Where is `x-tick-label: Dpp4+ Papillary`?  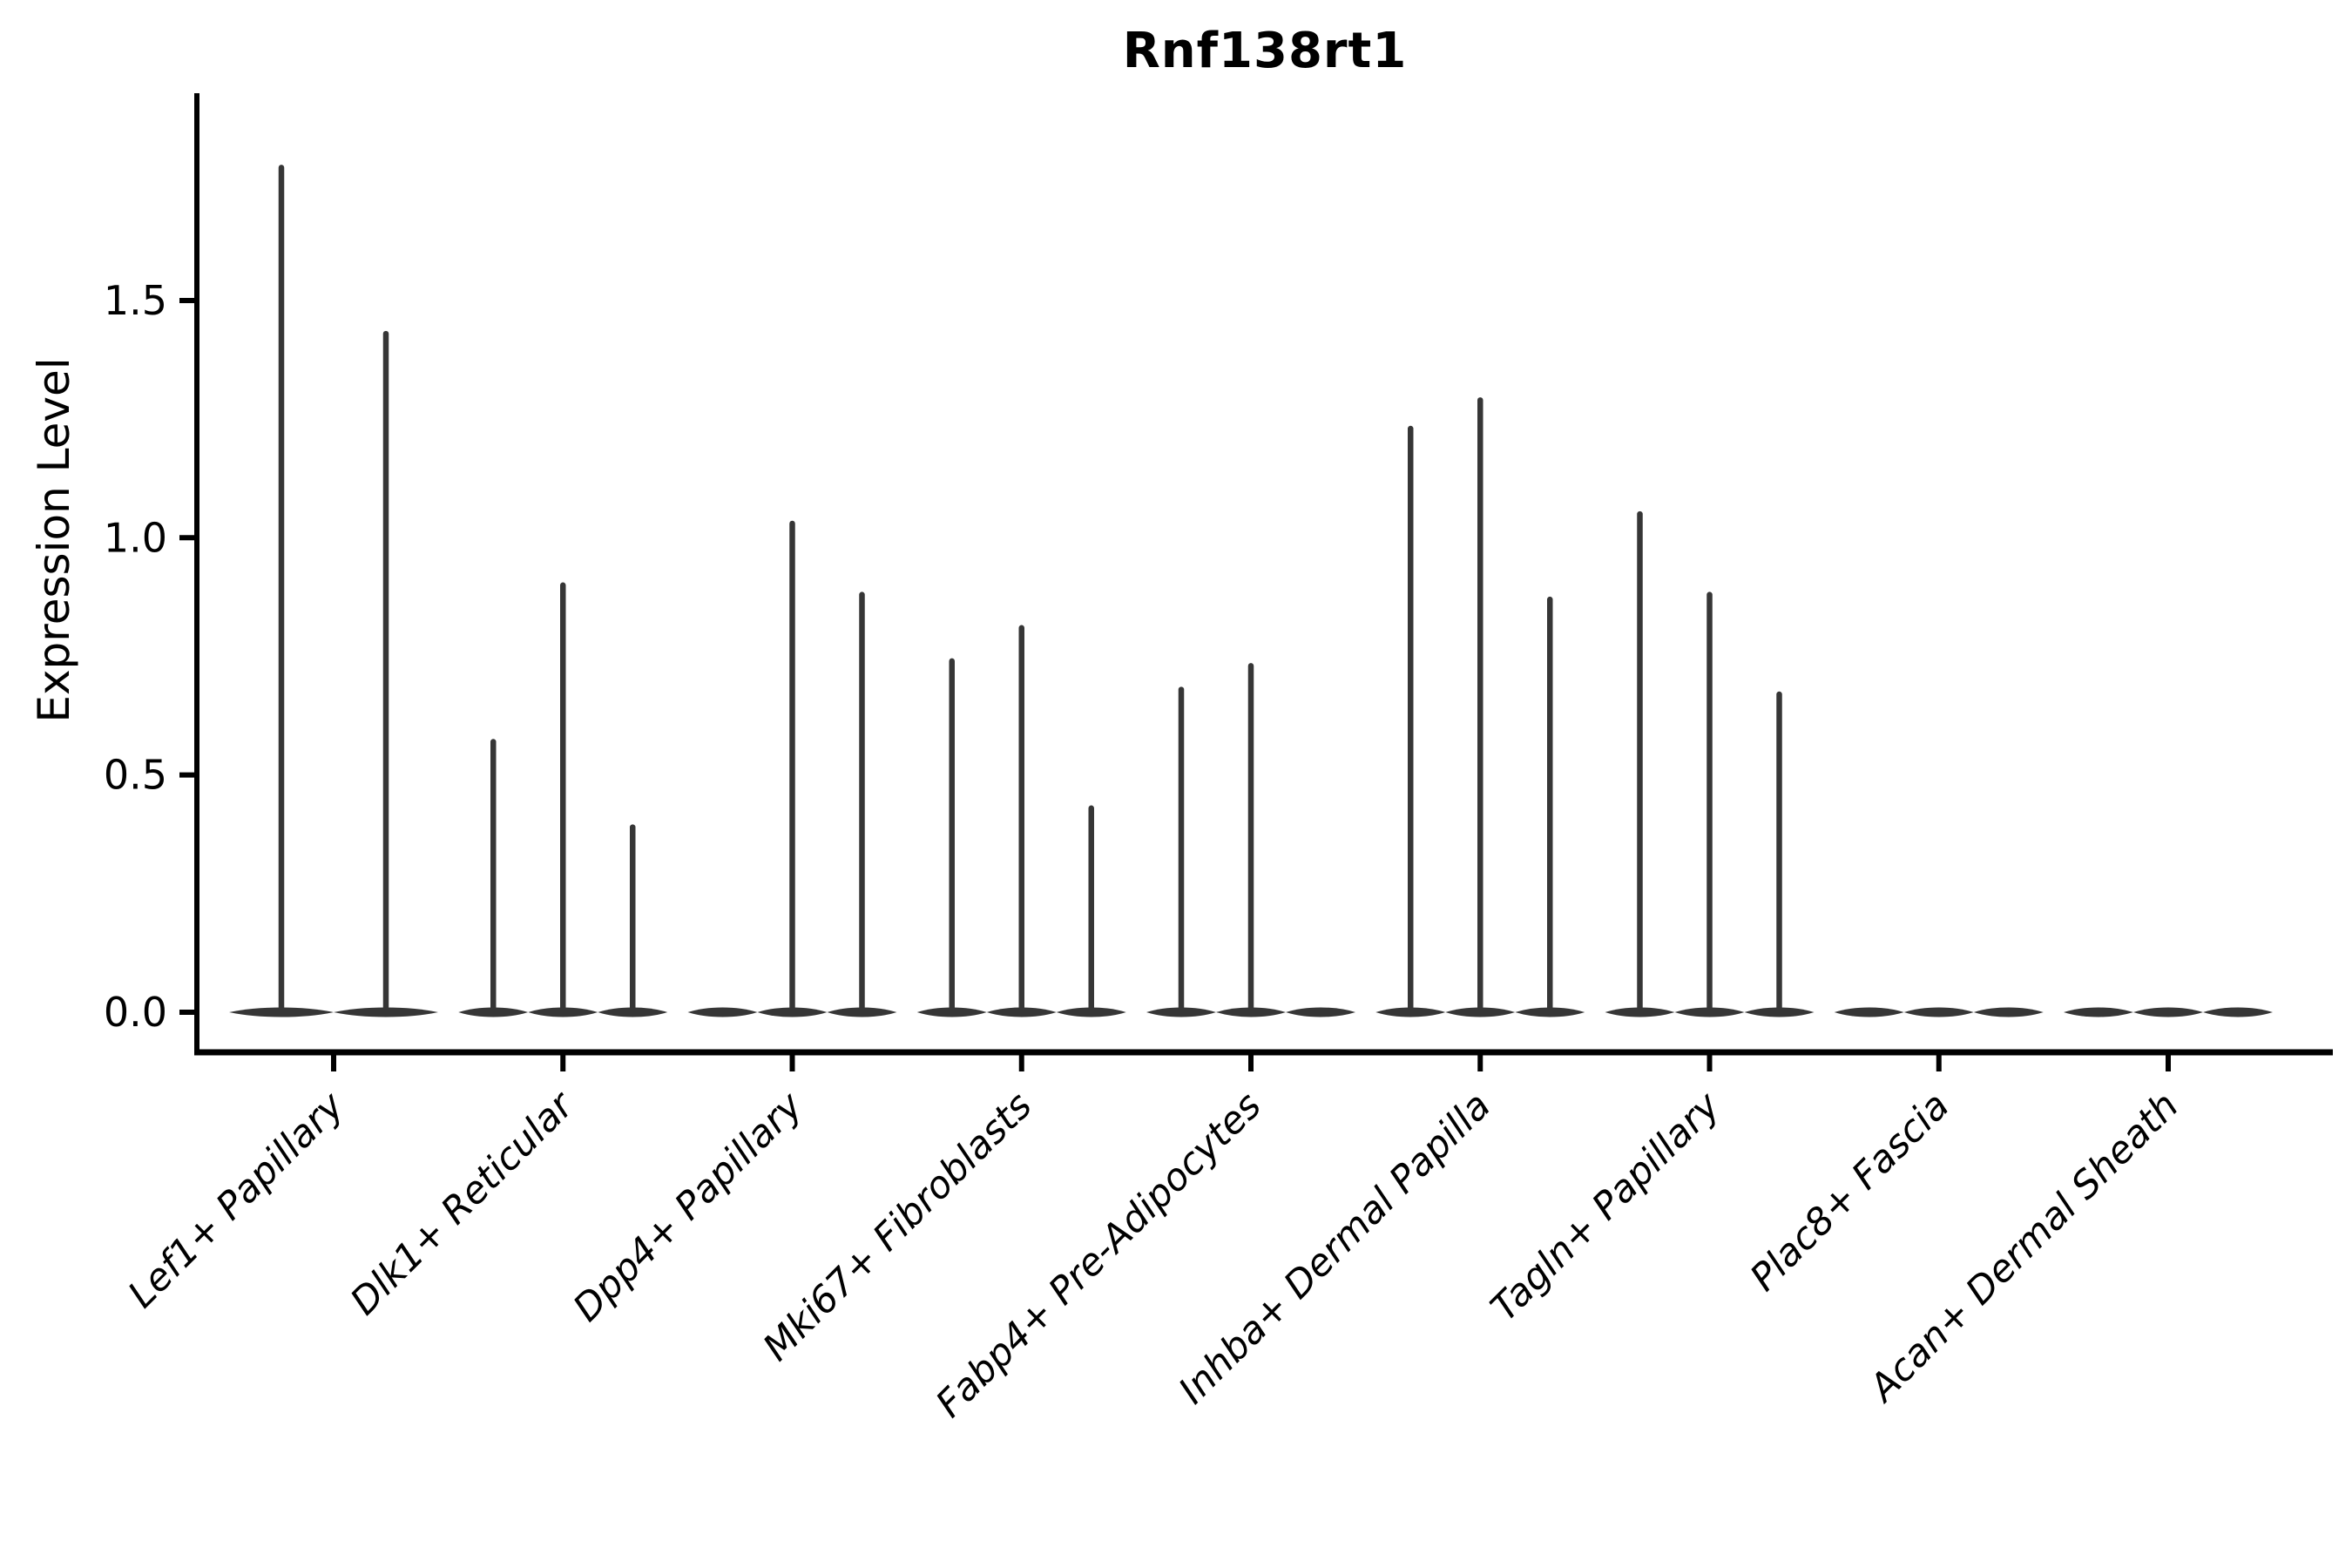 x-tick-label: Dpp4+ Papillary is located at coordinates (688, 1207).